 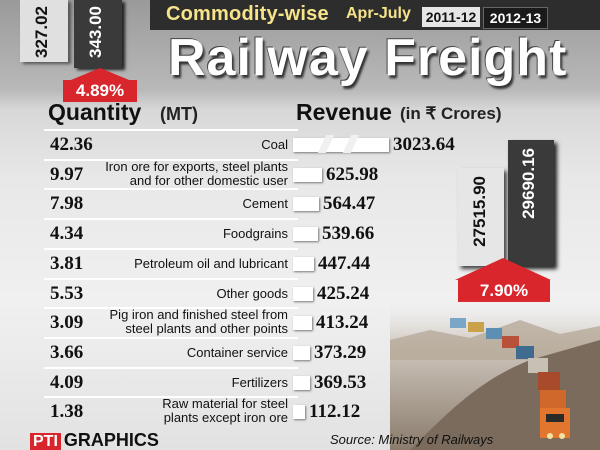 What do you see at coordinates (340, 352) in the screenshot?
I see `revenue-value: 373.29` at bounding box center [340, 352].